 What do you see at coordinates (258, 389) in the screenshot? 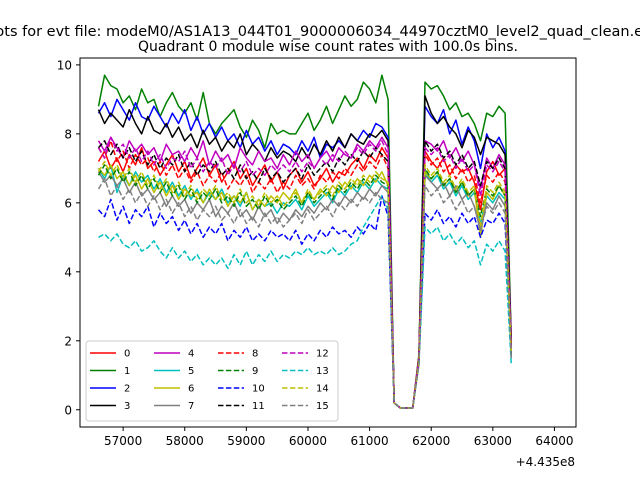
I see `legend-label-10: 10` at bounding box center [258, 389].